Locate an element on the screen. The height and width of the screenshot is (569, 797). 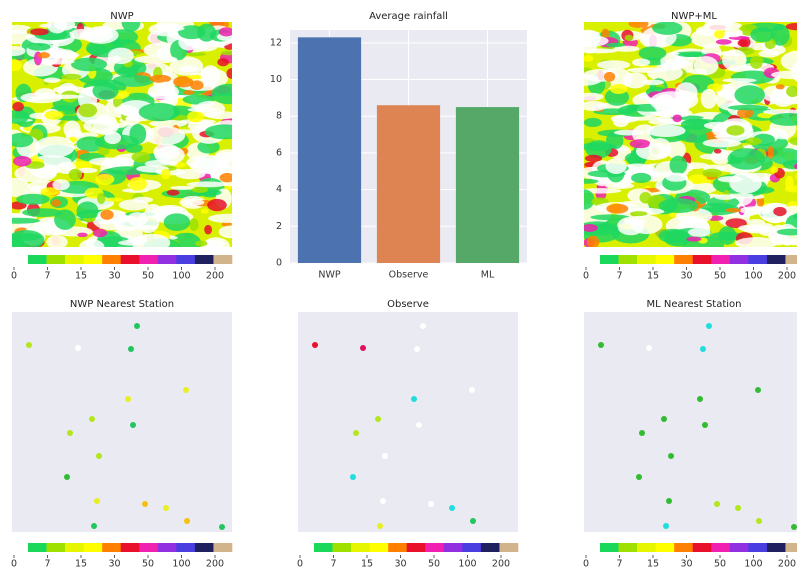
y-tick-label: 6 is located at coordinates (279, 152).